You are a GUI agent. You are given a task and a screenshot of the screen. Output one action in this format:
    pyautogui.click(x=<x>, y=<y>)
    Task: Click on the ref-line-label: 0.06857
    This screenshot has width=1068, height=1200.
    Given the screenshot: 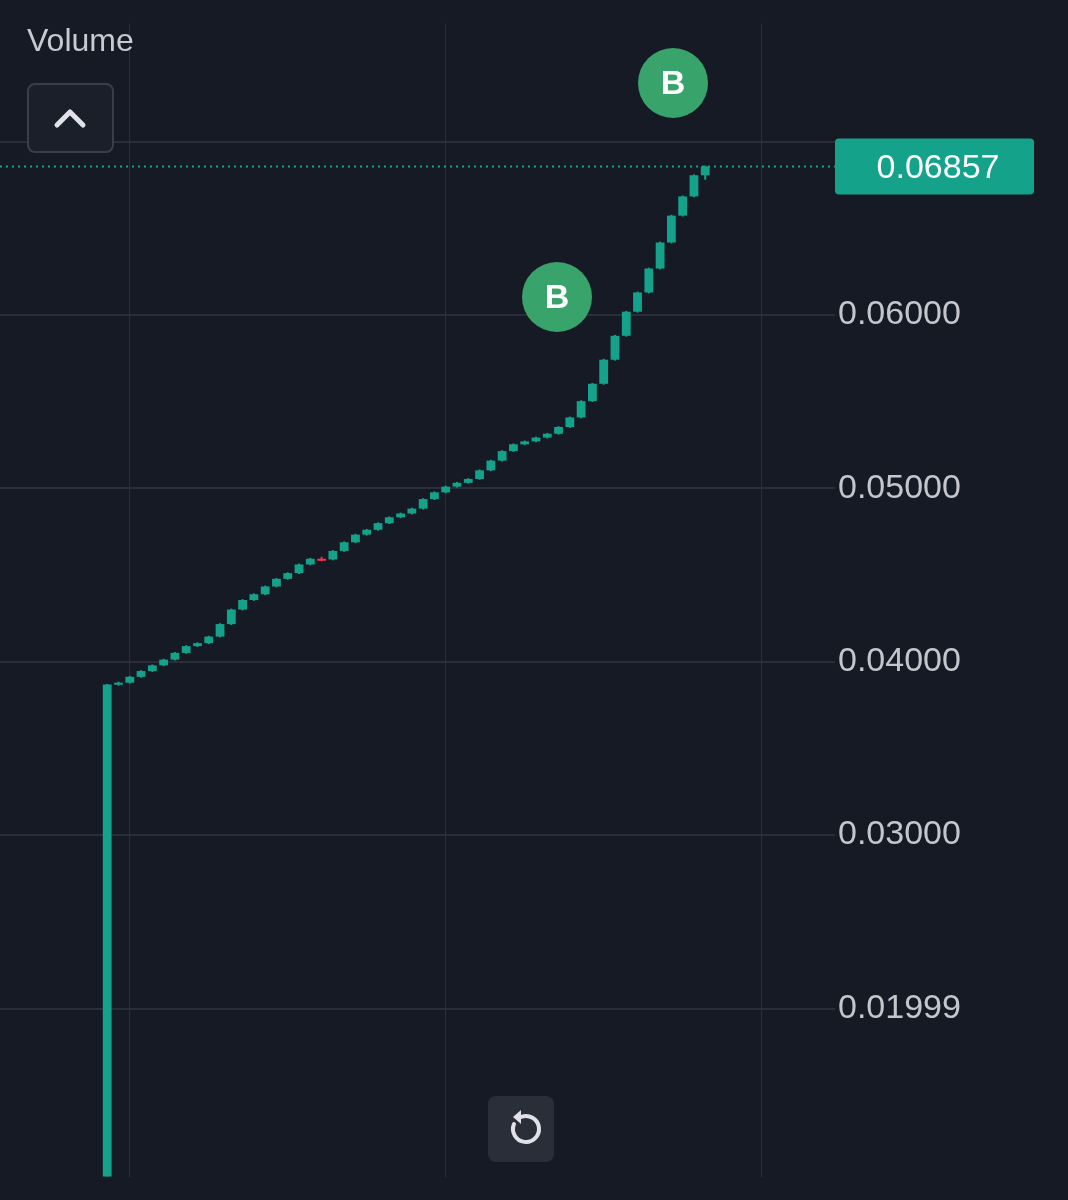 What is the action you would take?
    pyautogui.click(x=938, y=165)
    